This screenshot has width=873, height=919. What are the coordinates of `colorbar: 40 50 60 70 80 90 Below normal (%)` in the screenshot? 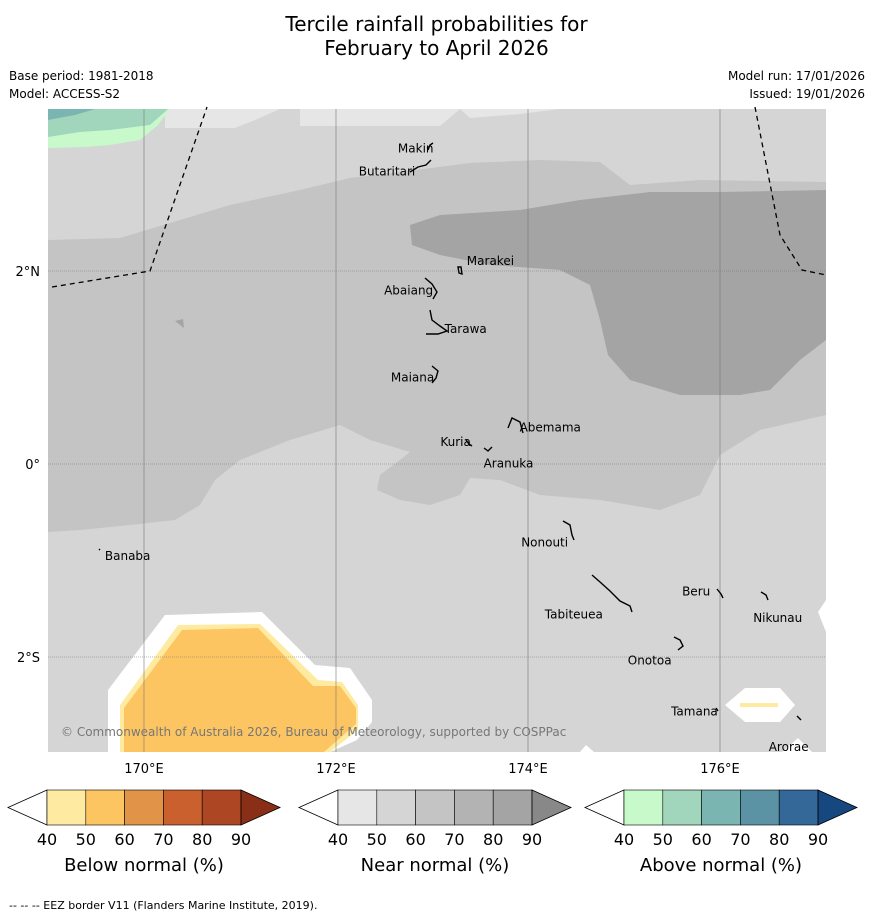 It's located at (144, 832).